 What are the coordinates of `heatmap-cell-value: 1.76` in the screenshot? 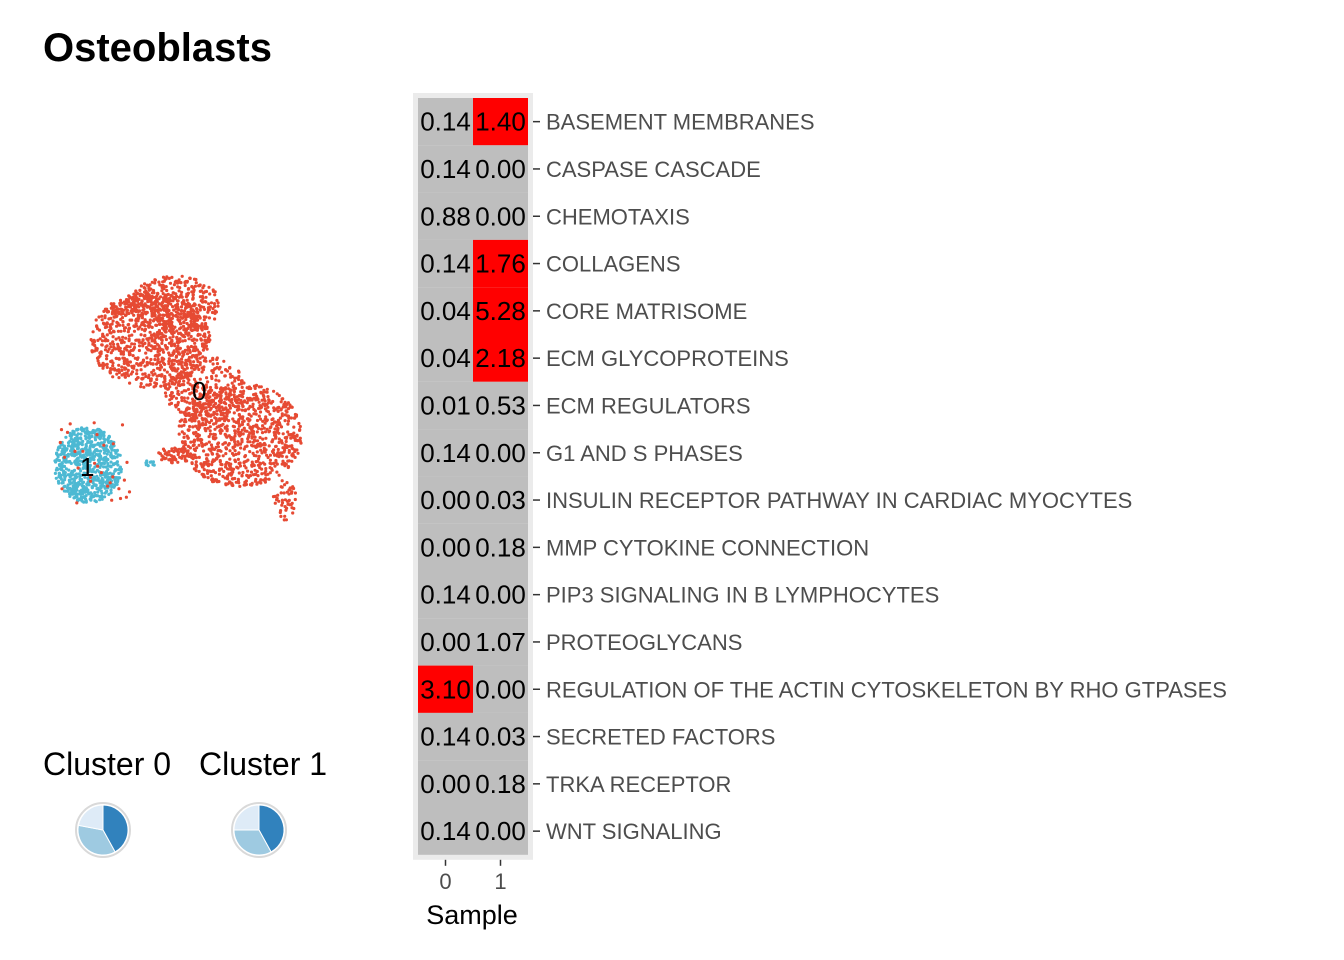 It's located at (500, 264).